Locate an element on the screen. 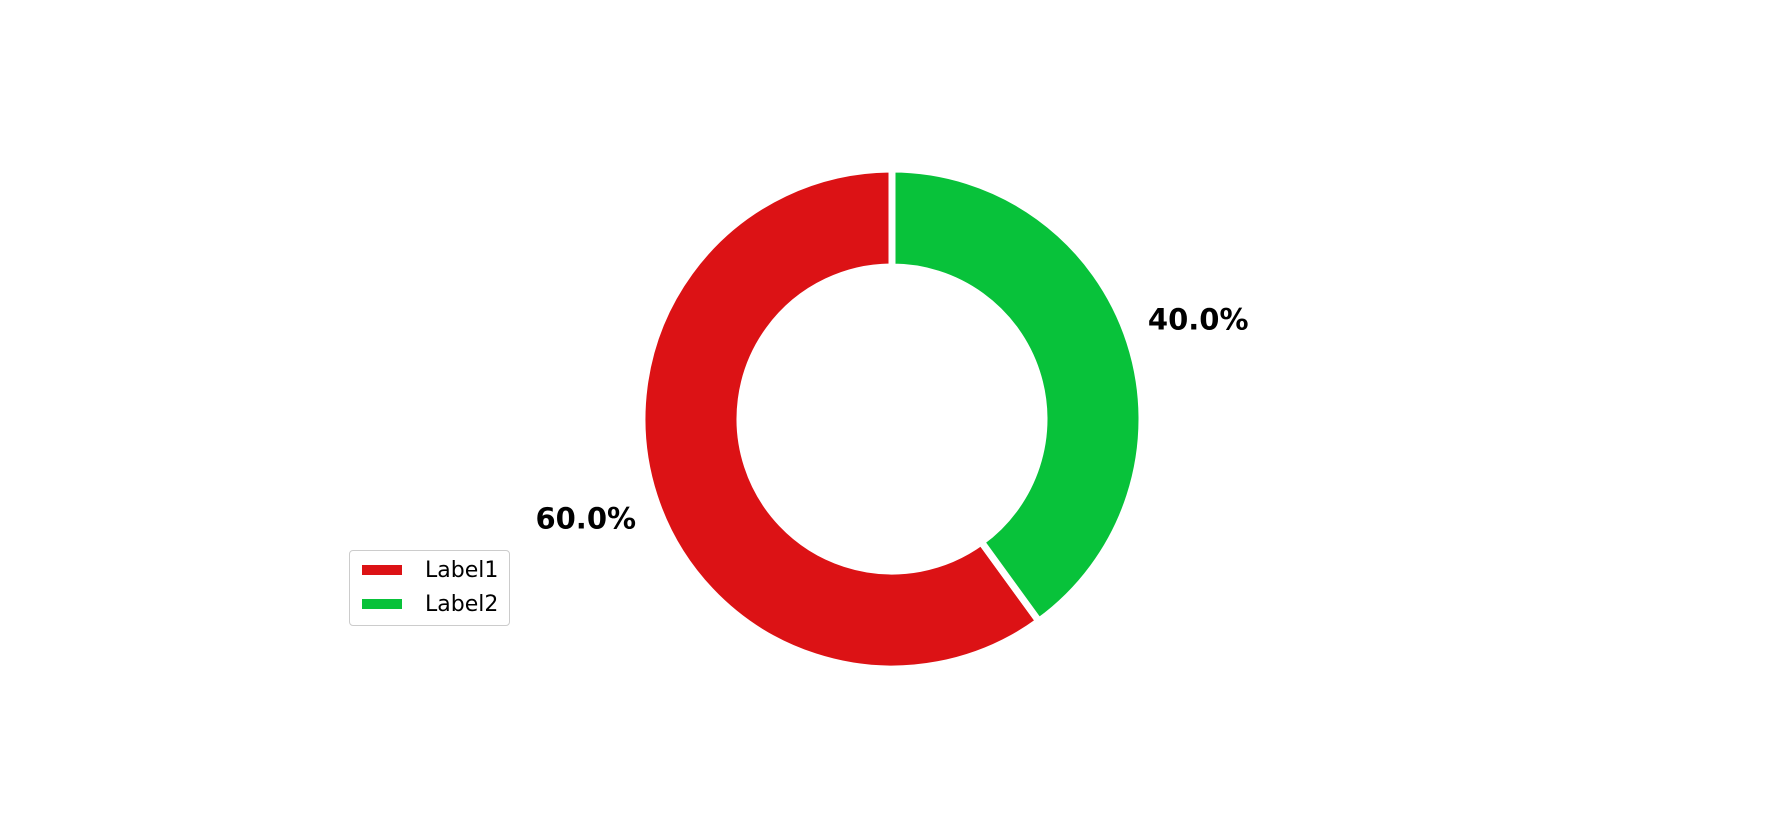 The height and width of the screenshot is (830, 1770). legend-item-label1: Label1 is located at coordinates (430, 570).